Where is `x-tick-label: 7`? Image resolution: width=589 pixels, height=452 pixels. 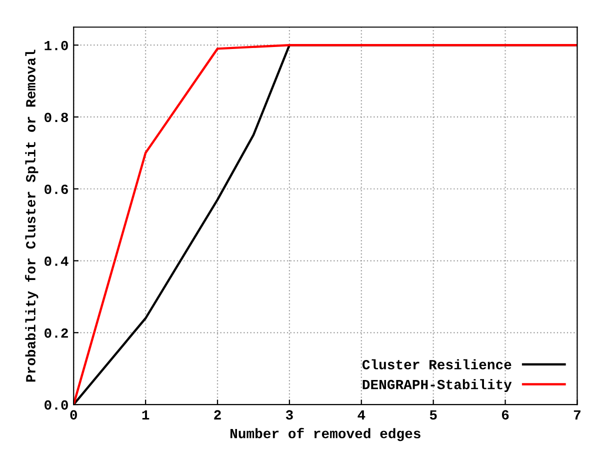 x-tick-label: 7 is located at coordinates (577, 415).